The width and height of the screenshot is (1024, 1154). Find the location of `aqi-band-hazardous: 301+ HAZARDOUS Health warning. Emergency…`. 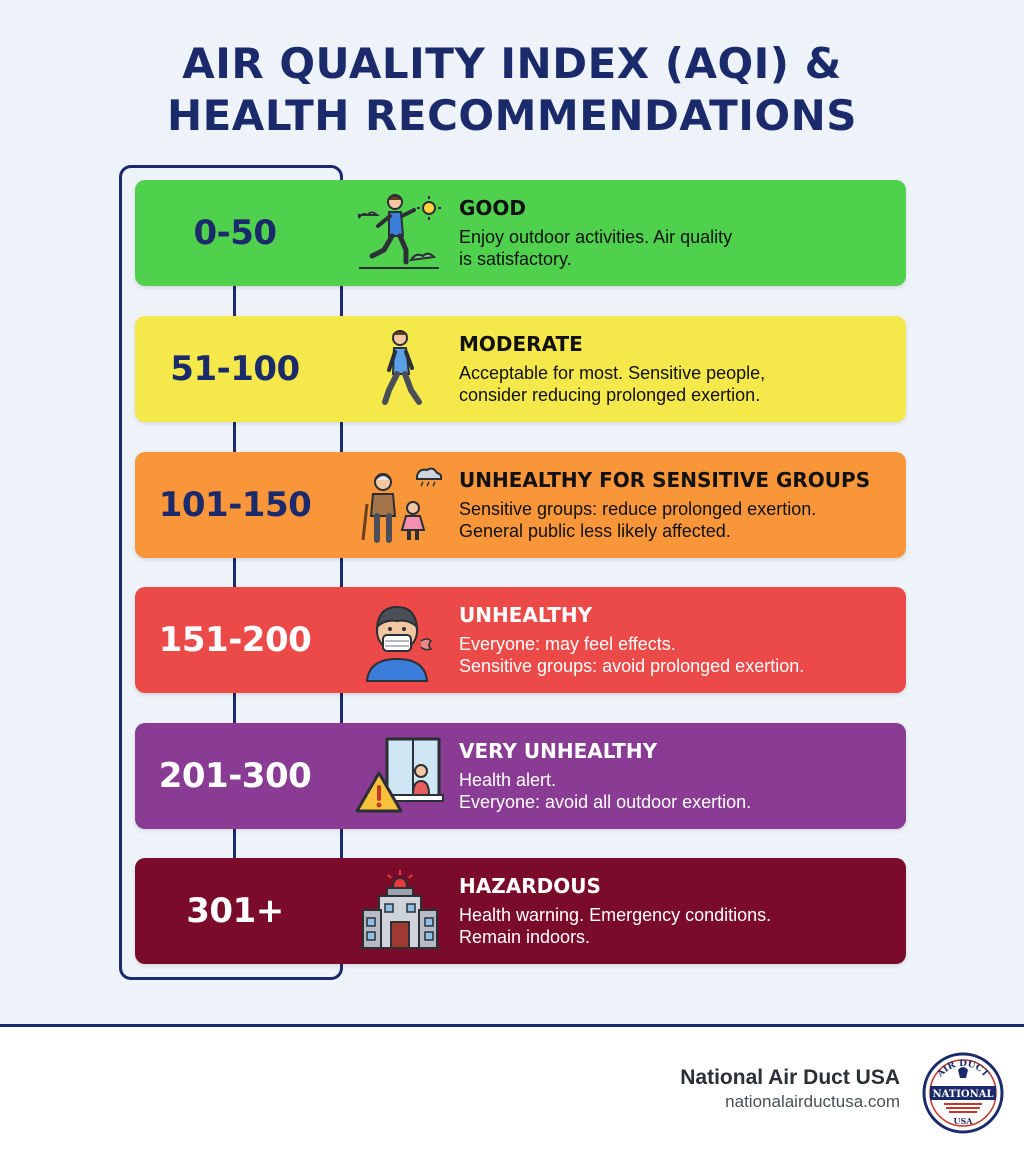

aqi-band-hazardous: 301+ HAZARDOUS Health warning. Emergency… is located at coordinates (520, 911).